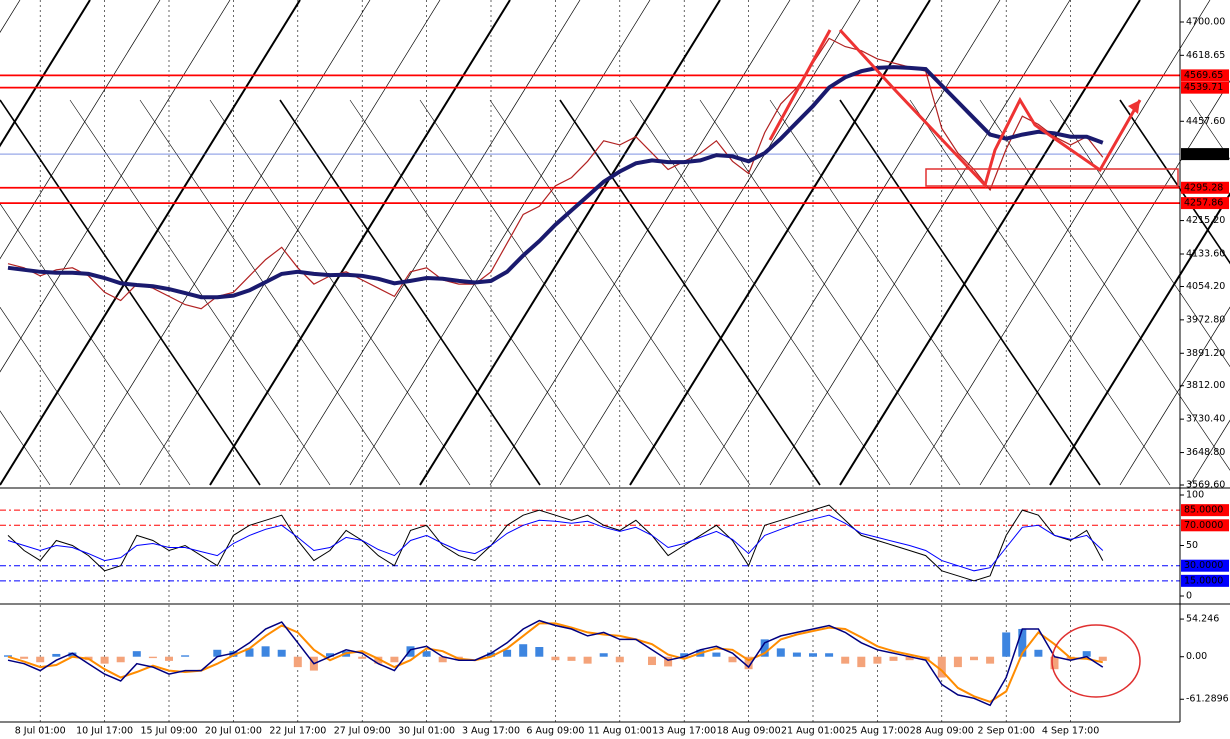 The image size is (1230, 739). I want to click on x-tick-label: 13 Aug 17:00, so click(684, 731).